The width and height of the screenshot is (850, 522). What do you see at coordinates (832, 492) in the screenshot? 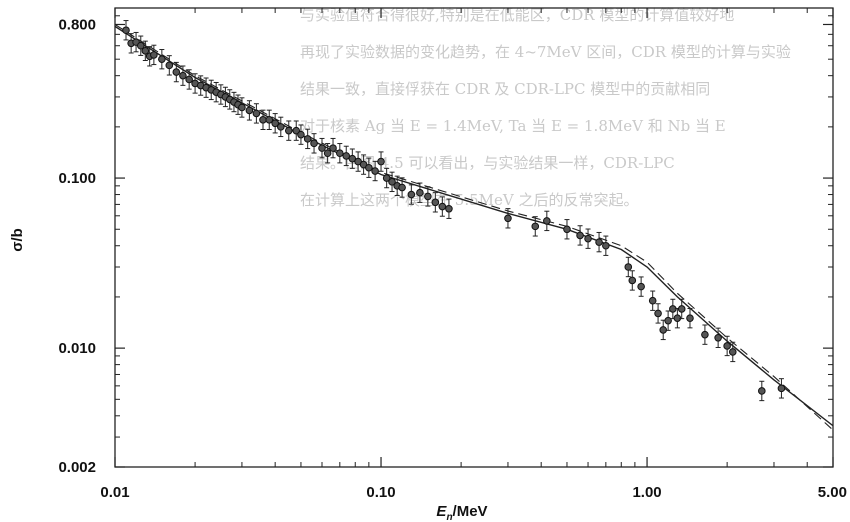
I see `x-tick-label: 5.00` at bounding box center [832, 492].